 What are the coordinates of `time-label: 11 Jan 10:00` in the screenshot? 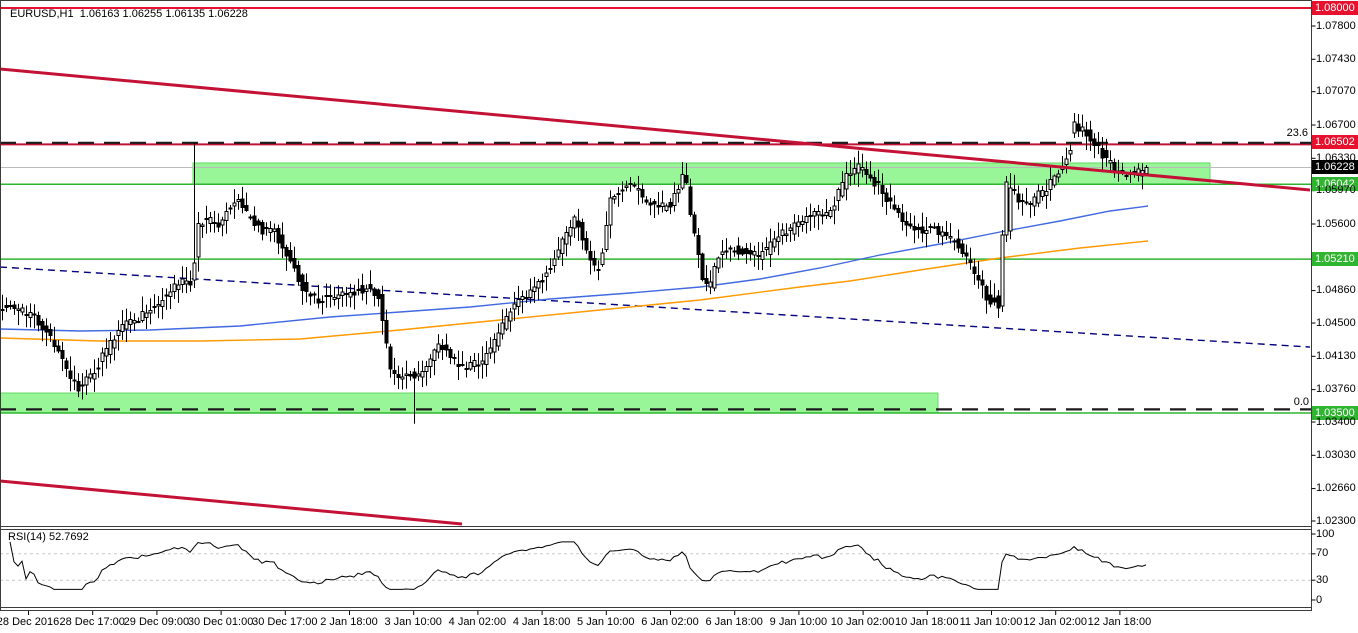 It's located at (991, 622).